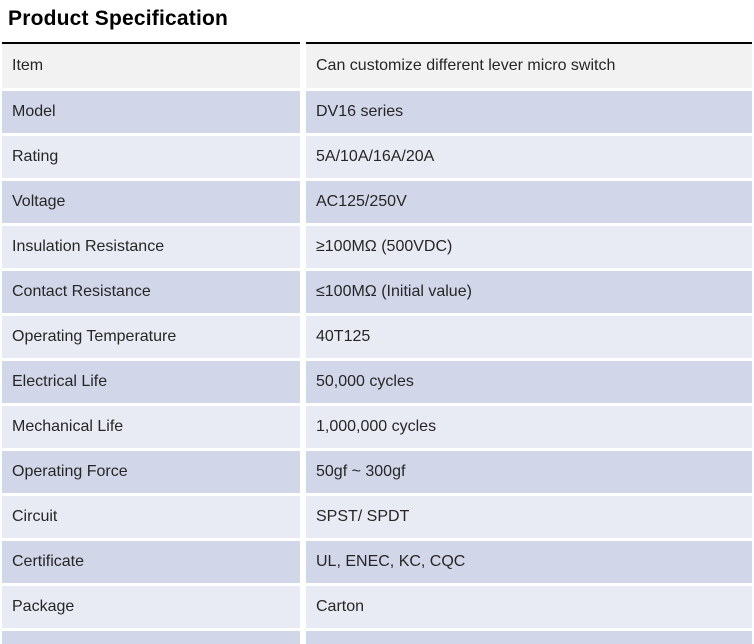 The width and height of the screenshot is (754, 644). Describe the element at coordinates (529, 472) in the screenshot. I see `spec-value: 50gf ~ 300gf` at that location.